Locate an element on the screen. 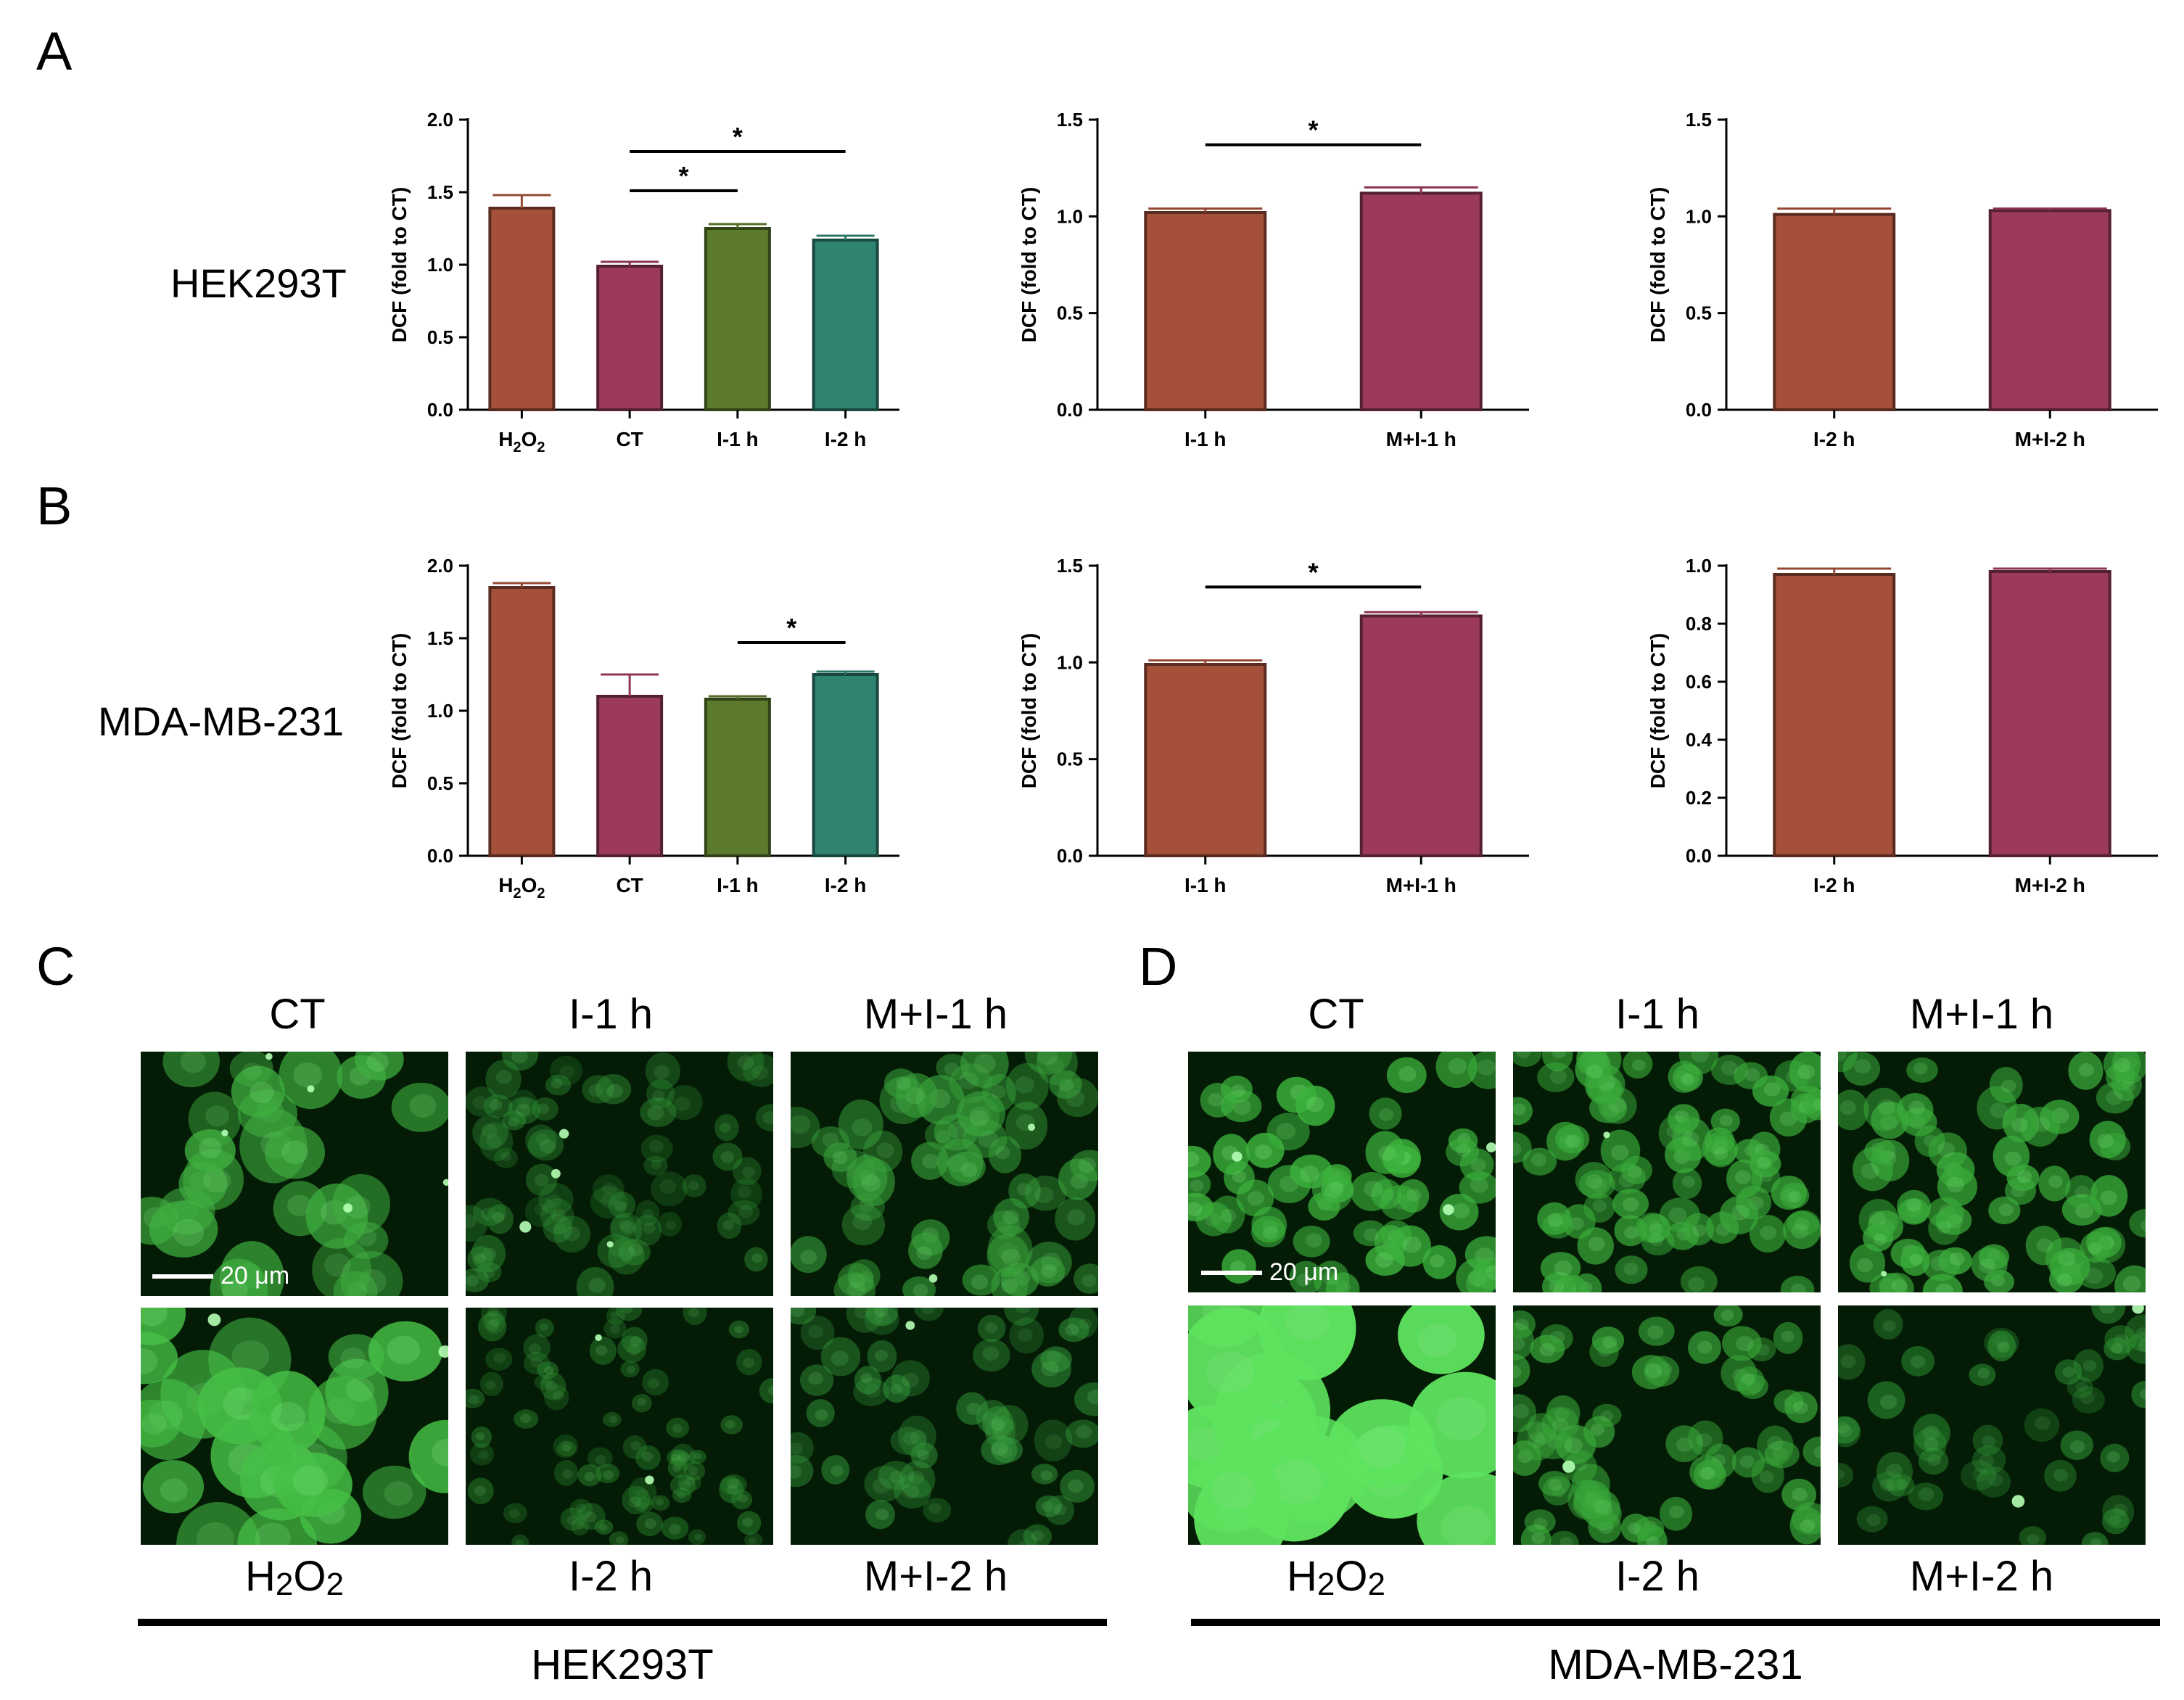 The image size is (2184, 1700). x-tick-label-part: O is located at coordinates (529, 439).